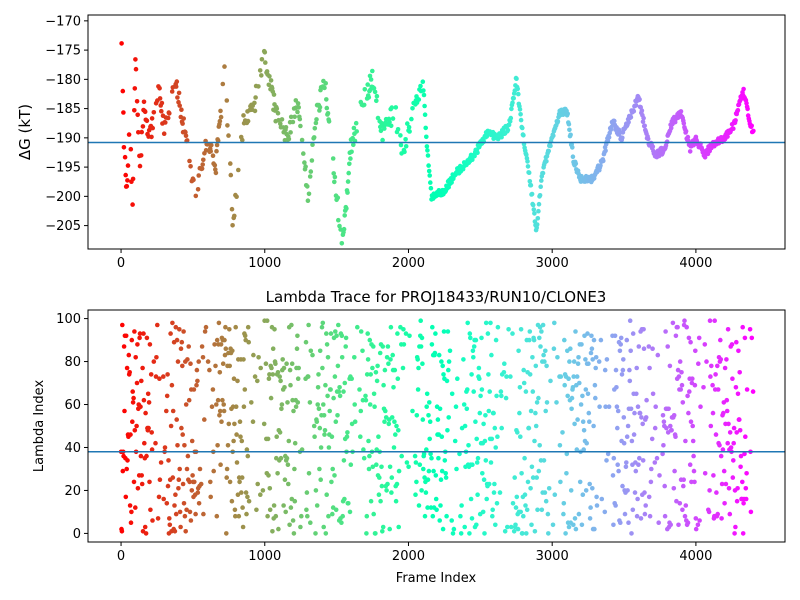  Describe the element at coordinates (72, 448) in the screenshot. I see `lambda-ytick-label: 40` at that location.